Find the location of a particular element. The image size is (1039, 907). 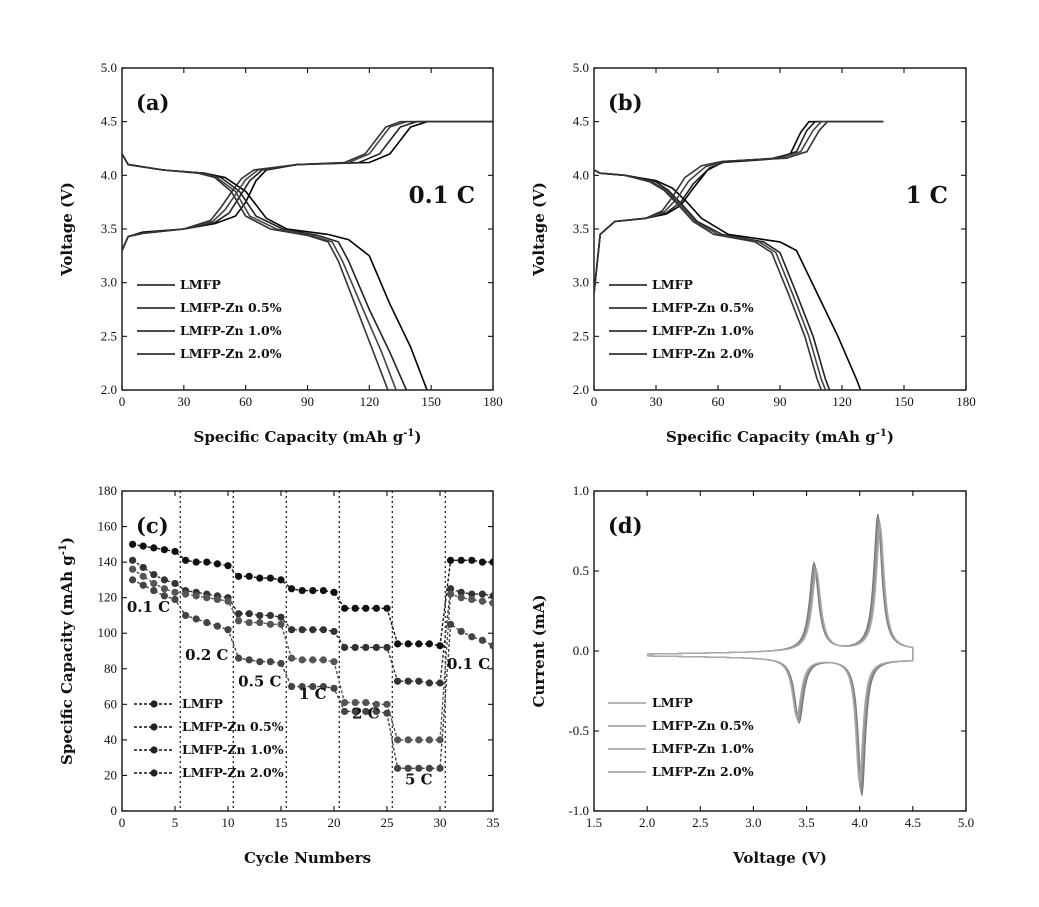

rate-label: 5 C is located at coordinates (419, 779).